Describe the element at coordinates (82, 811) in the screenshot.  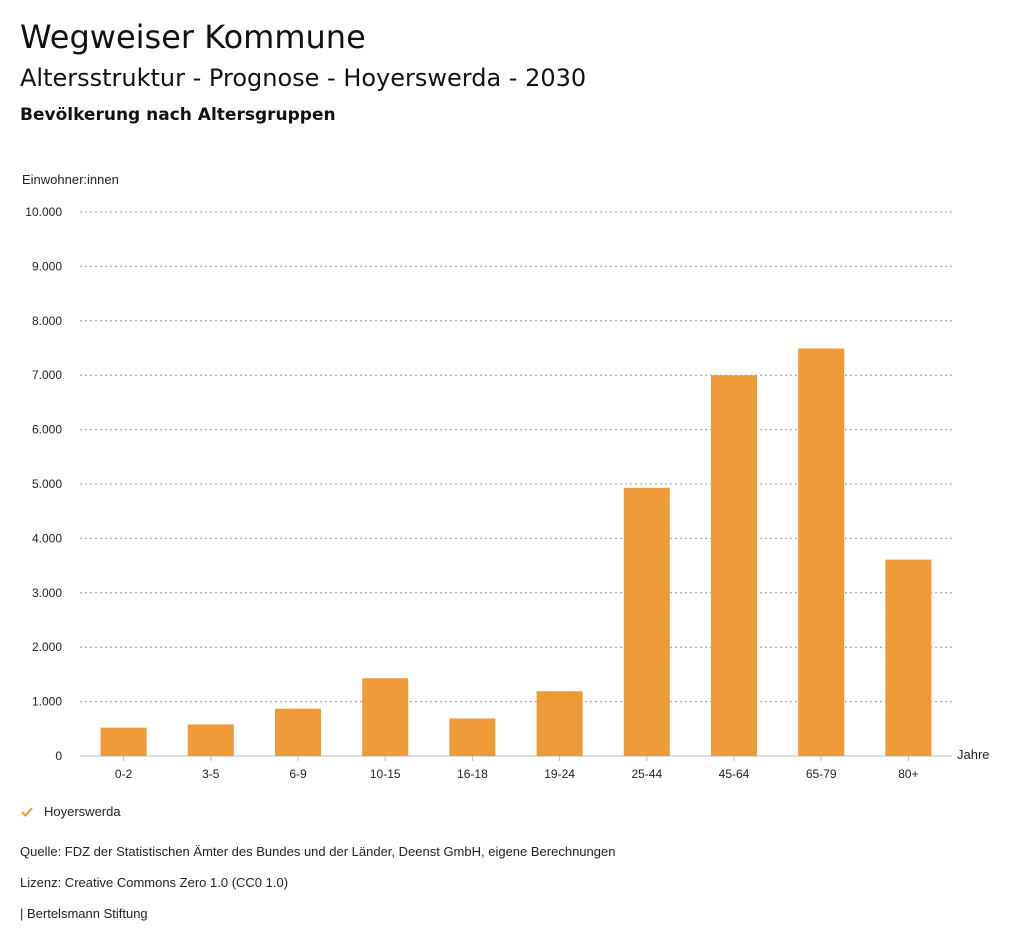
I see `legend-label: Hoyerswerda` at that location.